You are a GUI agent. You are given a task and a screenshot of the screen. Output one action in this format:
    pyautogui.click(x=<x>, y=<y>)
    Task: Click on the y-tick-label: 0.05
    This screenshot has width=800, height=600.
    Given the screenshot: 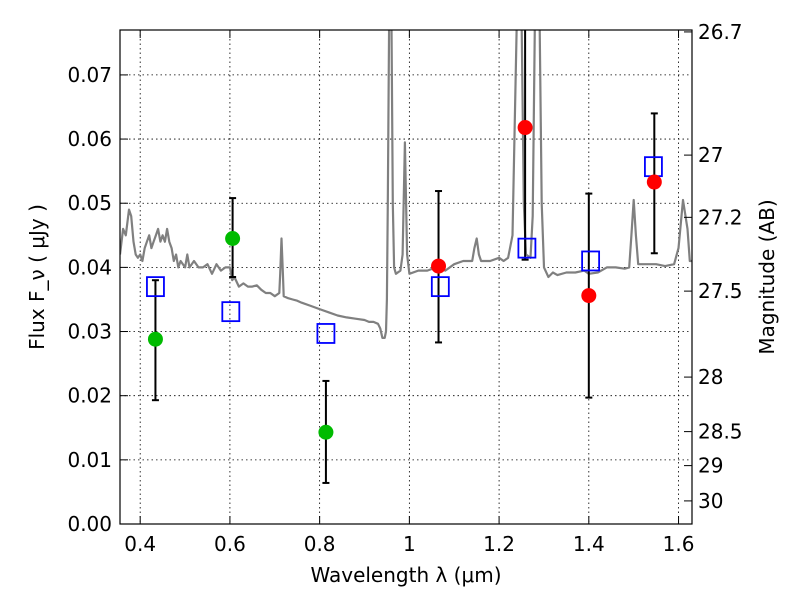 What is the action you would take?
    pyautogui.click(x=89, y=203)
    